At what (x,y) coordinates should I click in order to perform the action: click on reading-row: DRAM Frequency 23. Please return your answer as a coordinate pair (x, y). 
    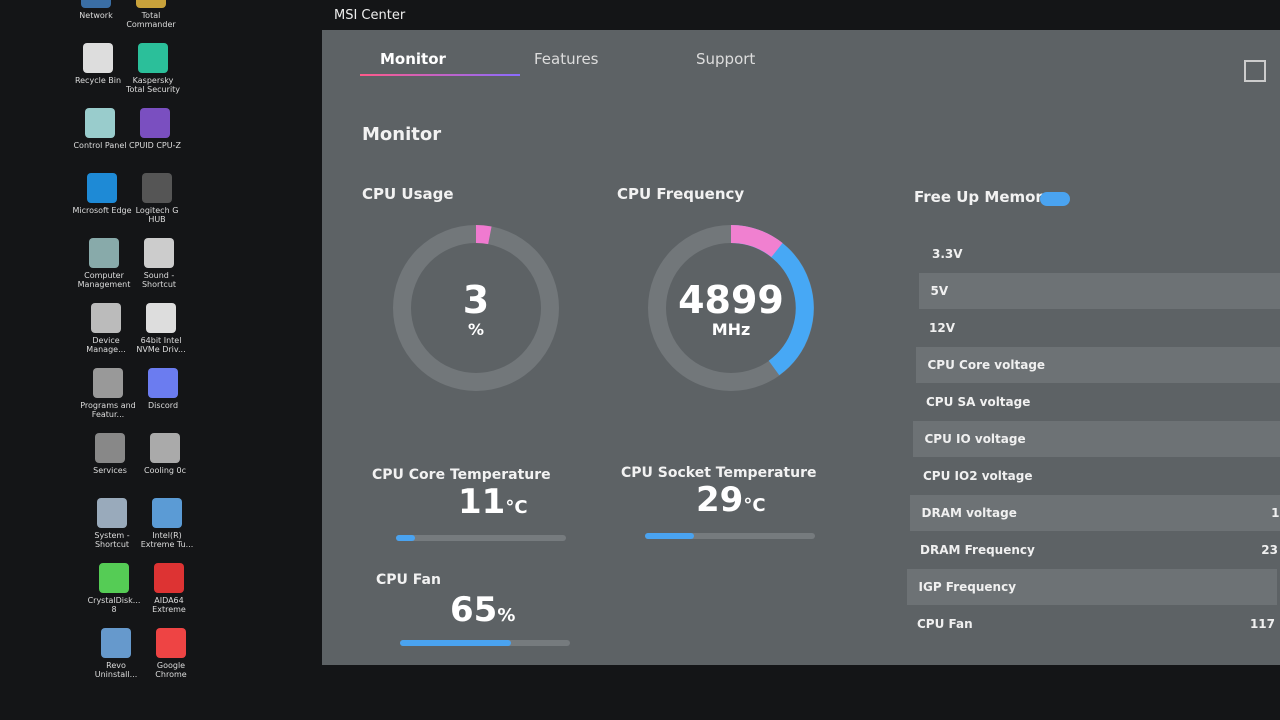
    Looking at the image, I should click on (1093, 550).